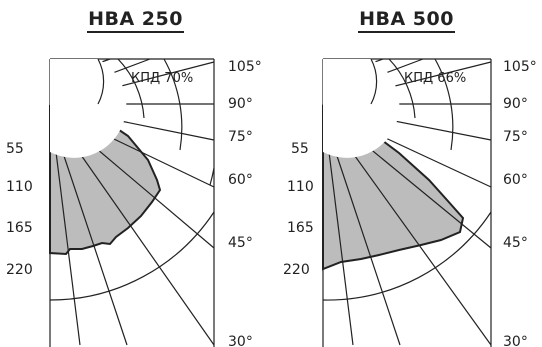 This screenshot has width=542, height=347. Describe the element at coordinates (406, 20) in the screenshot. I see `diagram-title: НВА 500` at that location.